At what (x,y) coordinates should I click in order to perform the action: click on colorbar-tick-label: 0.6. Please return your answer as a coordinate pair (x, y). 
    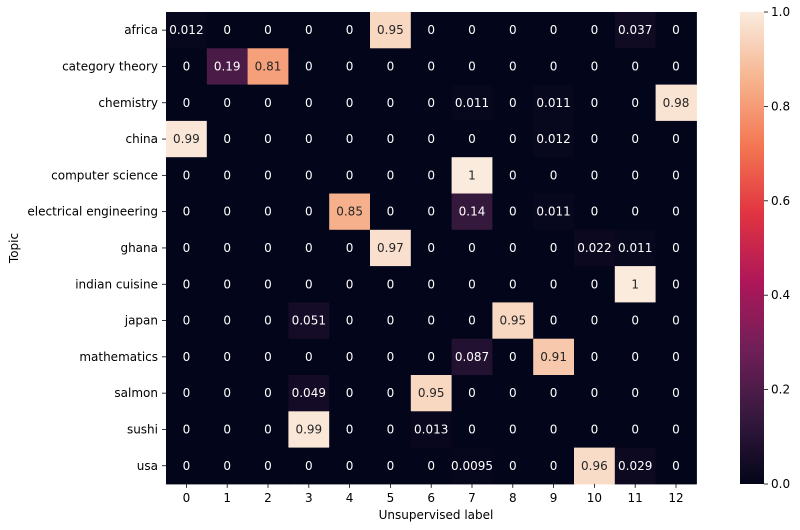
    Looking at the image, I should click on (780, 201).